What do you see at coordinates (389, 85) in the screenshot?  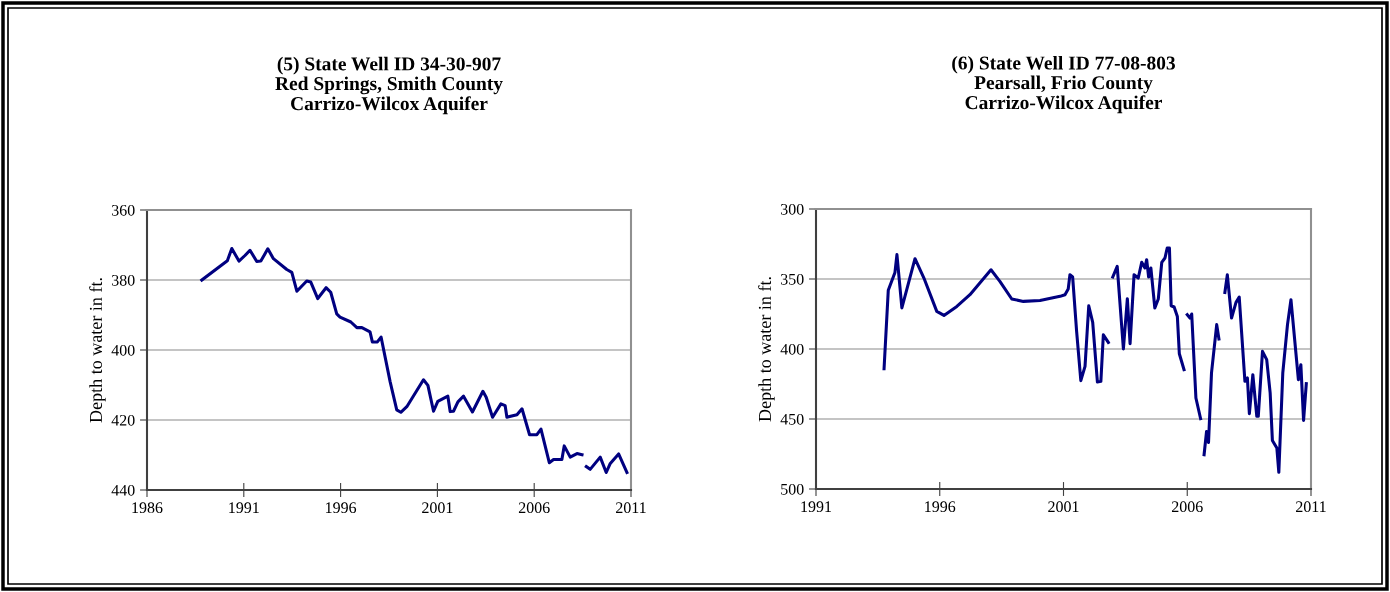 I see `chart-title: (5) State Well ID 34-30-907 Red Springs, Smith County Carrizo-Wilcox Aquifer` at bounding box center [389, 85].